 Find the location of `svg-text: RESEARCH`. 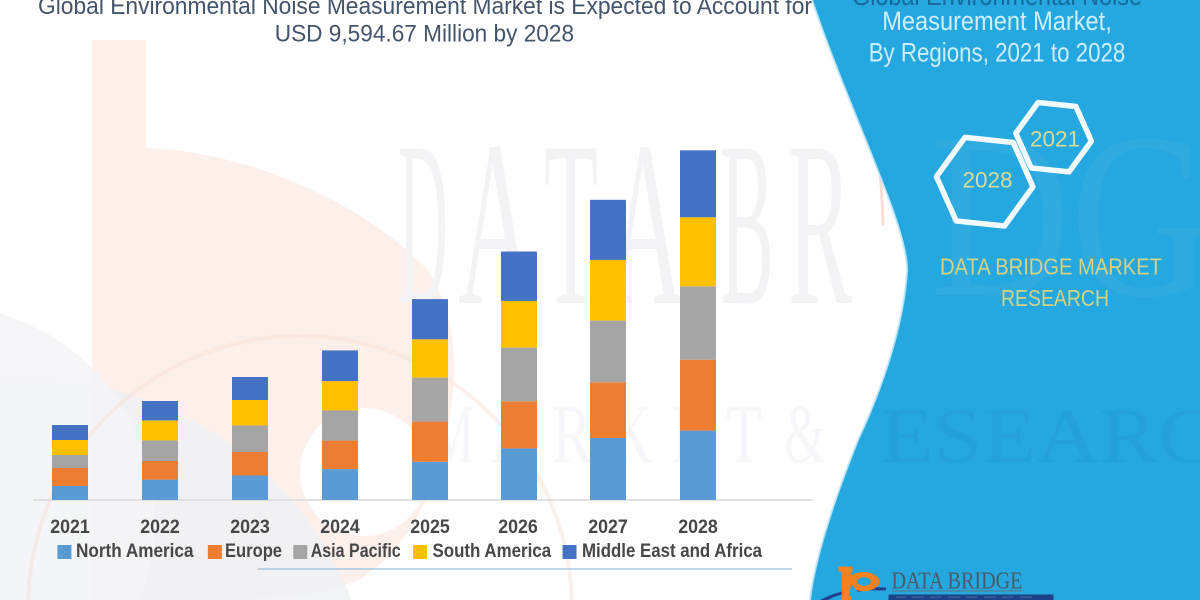

svg-text: RESEARCH is located at coordinates (1055, 298).